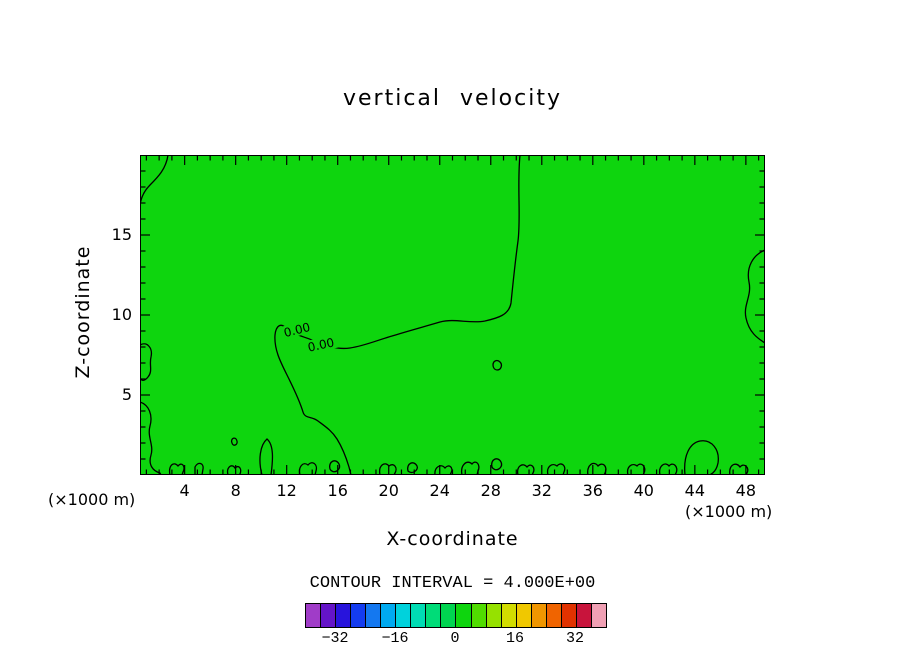 This screenshot has height=654, width=904. What do you see at coordinates (514, 638) in the screenshot?
I see `colorbar-tick-label: 16` at bounding box center [514, 638].